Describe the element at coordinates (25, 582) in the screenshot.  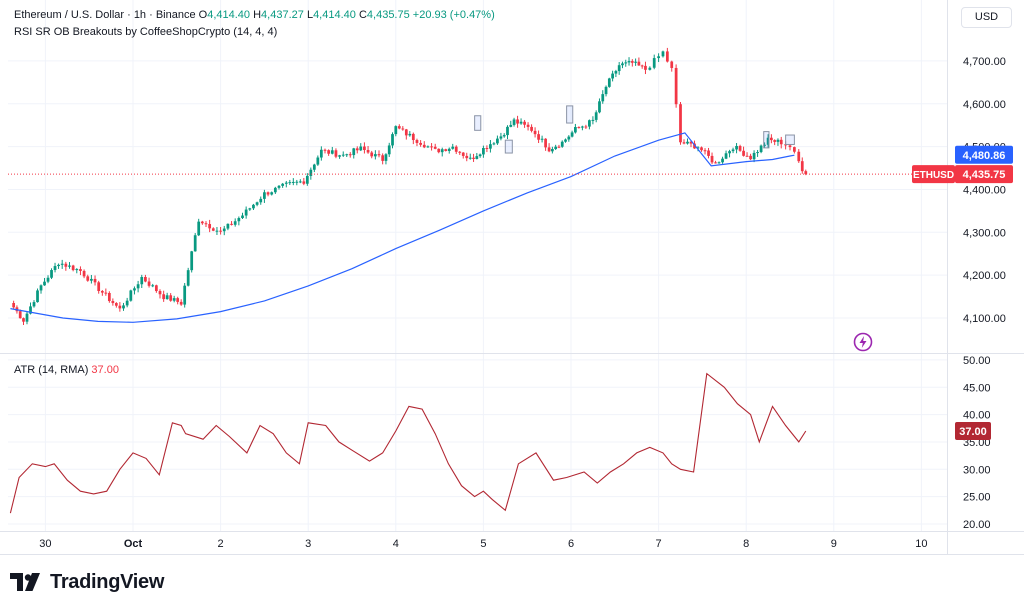
I see `tradingview-logo-icon` at that location.